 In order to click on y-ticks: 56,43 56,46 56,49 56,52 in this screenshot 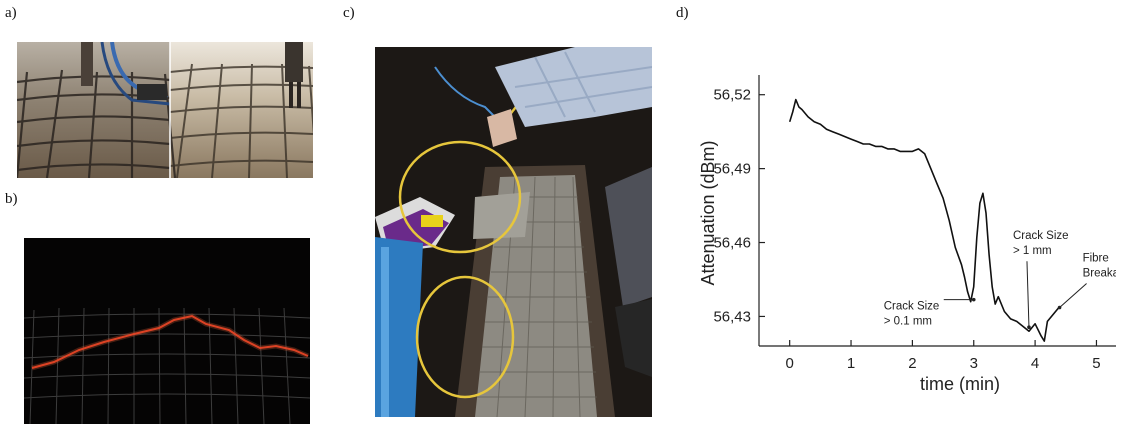, I will do `click(739, 206)`.